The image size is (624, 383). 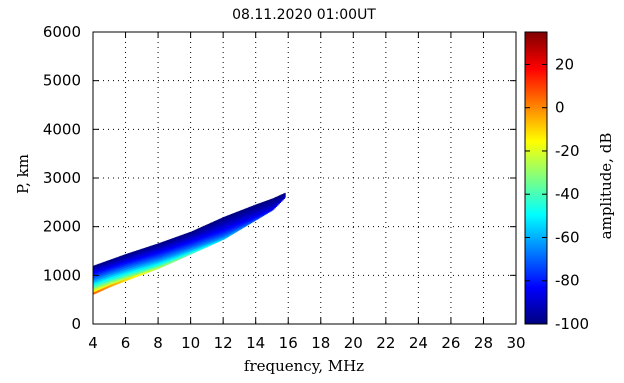 What do you see at coordinates (567, 194) in the screenshot?
I see `colorbar-tick-label: -40` at bounding box center [567, 194].